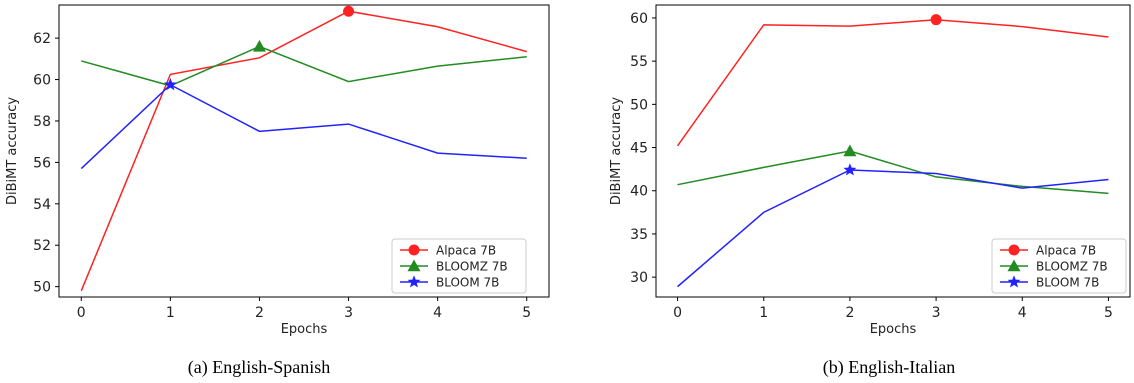 Image resolution: width=1134 pixels, height=383 pixels. Describe the element at coordinates (42, 205) in the screenshot. I see `y-tick-label: 54` at that location.